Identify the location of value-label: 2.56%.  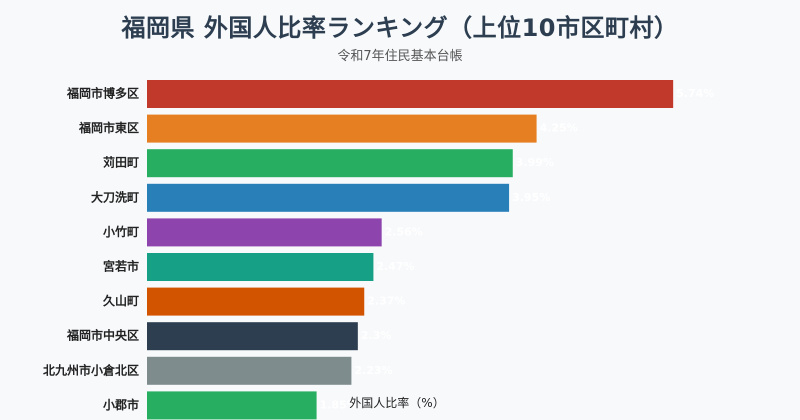
(404, 231).